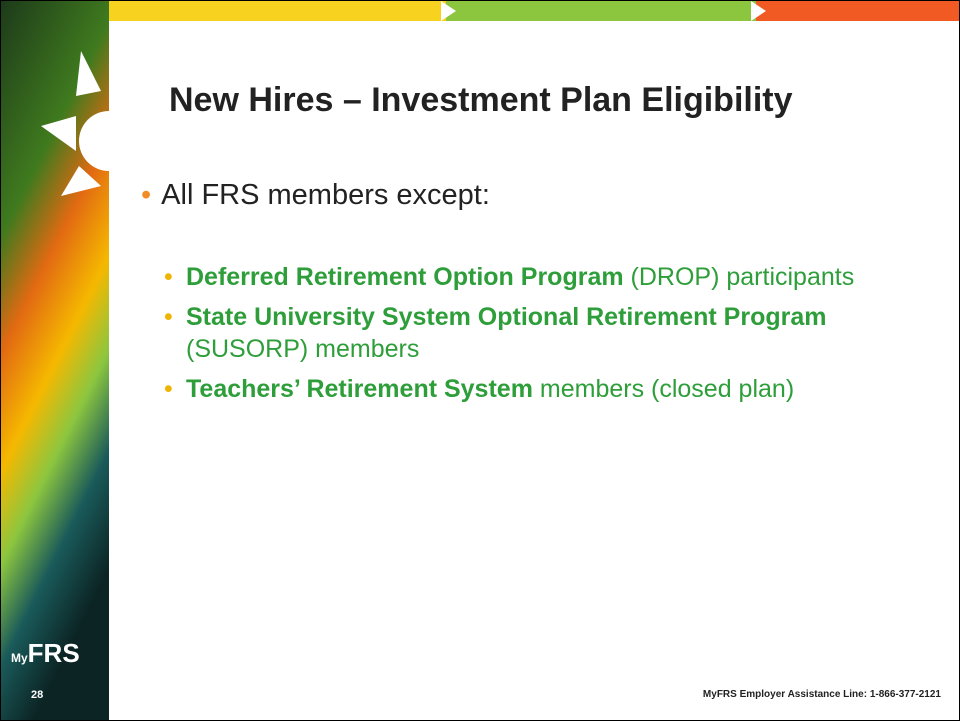  Describe the element at coordinates (55, 360) in the screenshot. I see `side-art` at that location.